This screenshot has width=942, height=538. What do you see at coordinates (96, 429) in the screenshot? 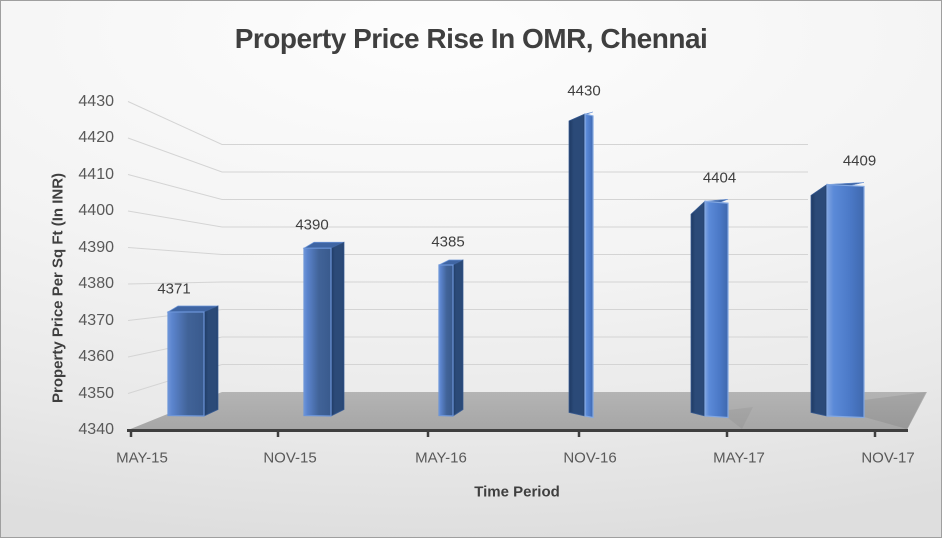
I see `y-tick-label: 4340` at bounding box center [96, 429].